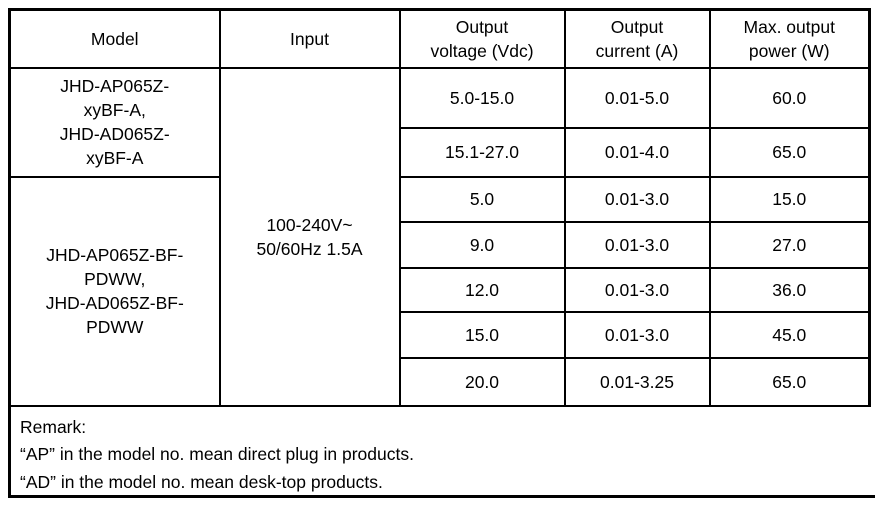 This screenshot has width=875, height=505. I want to click on col-header-output-voltage: Output voltage (Vdc), so click(482, 38).